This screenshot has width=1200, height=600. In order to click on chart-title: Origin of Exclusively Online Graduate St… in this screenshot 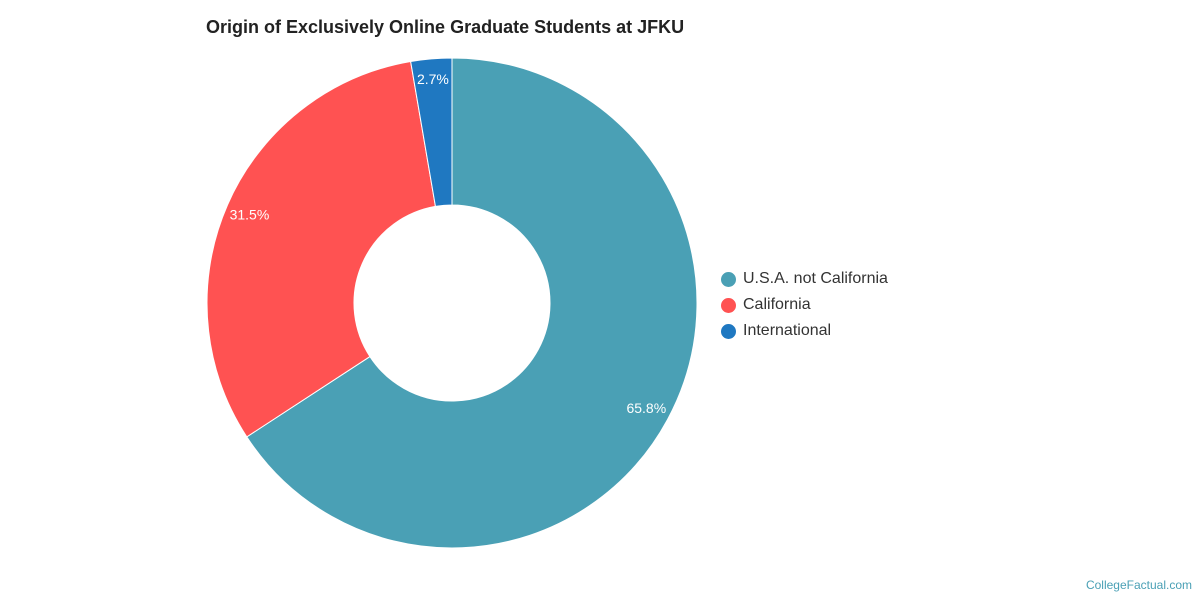, I will do `click(445, 27)`.